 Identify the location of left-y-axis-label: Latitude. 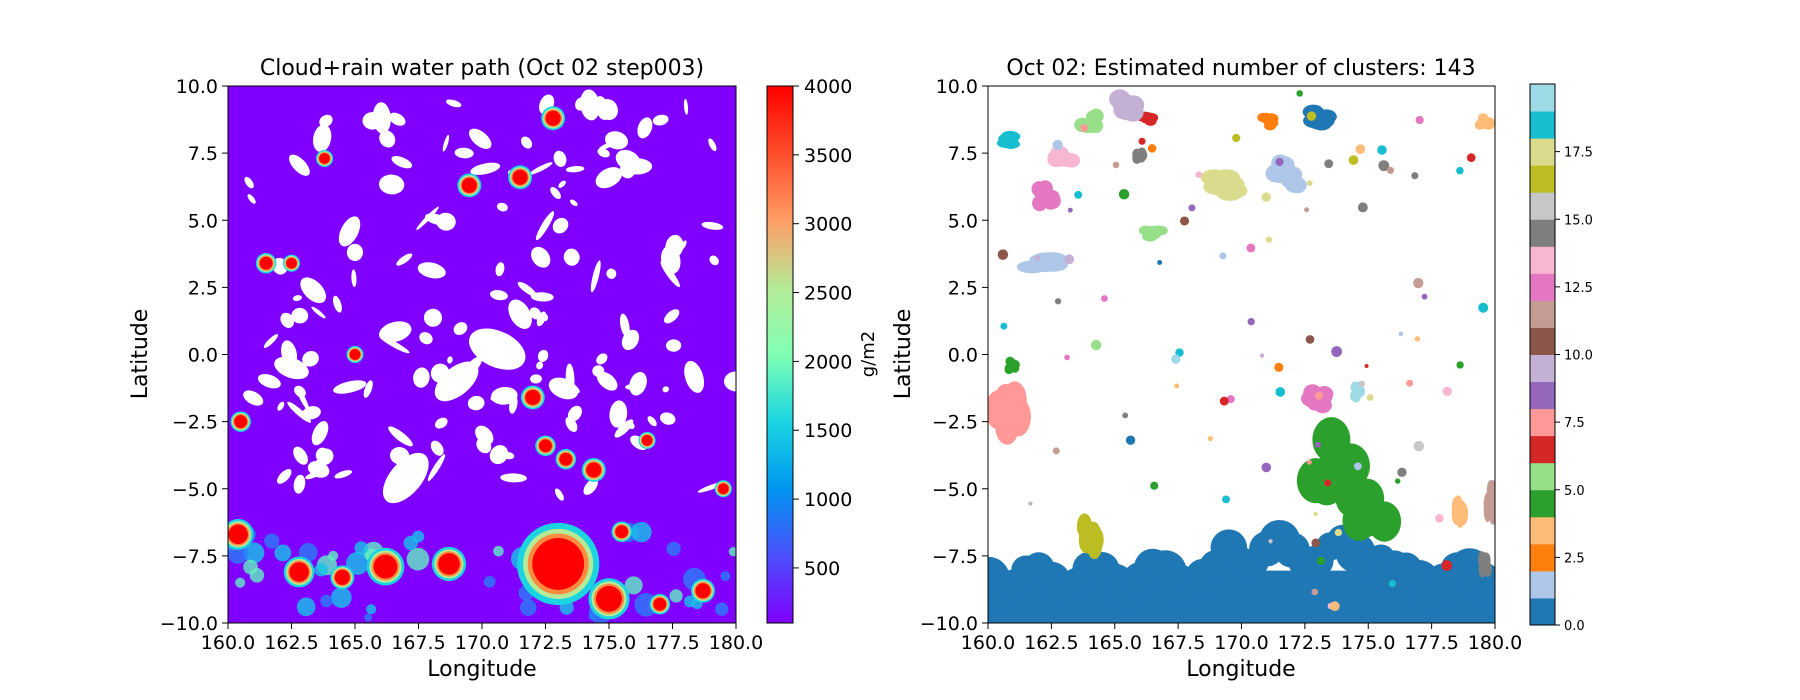
(140, 354).